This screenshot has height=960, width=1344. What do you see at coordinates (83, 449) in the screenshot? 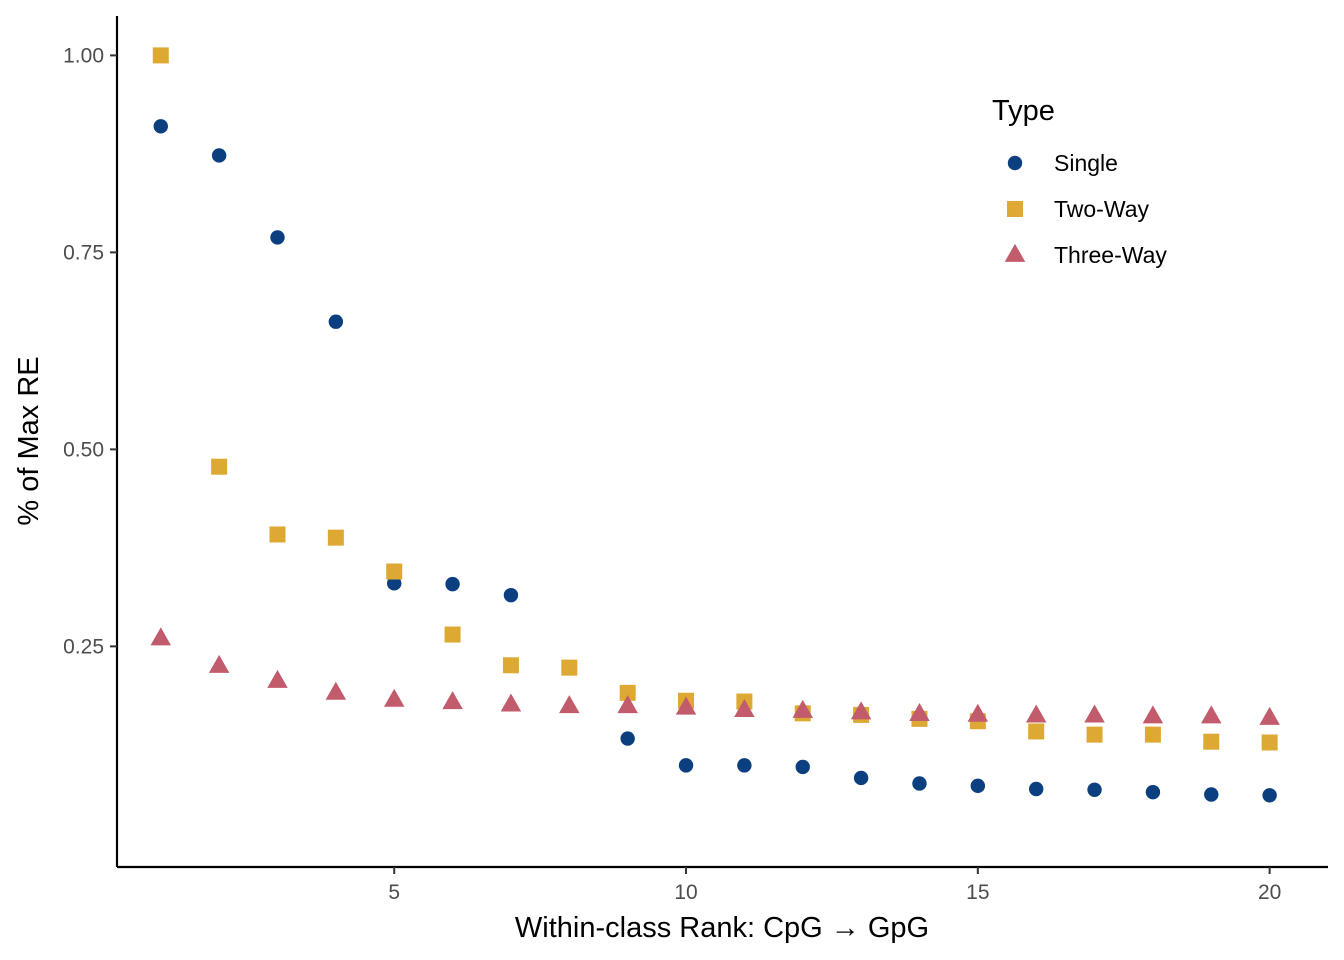
I see `y-tick-label: 0.50` at bounding box center [83, 449].